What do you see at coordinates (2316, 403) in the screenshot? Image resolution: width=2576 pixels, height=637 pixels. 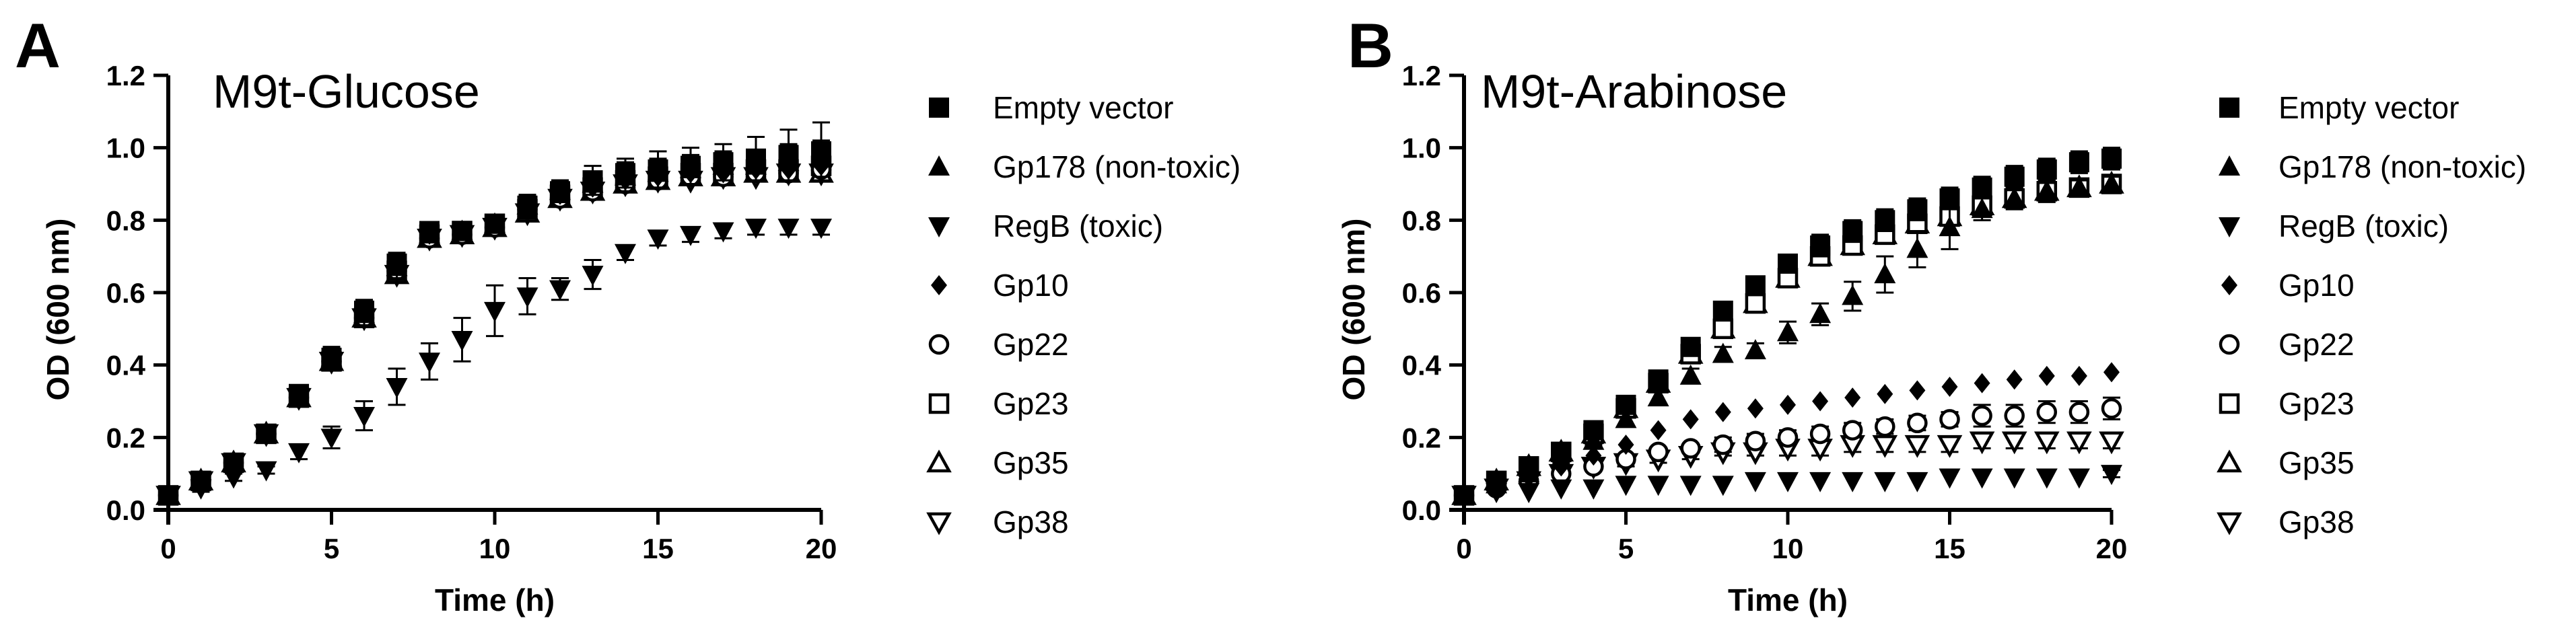 I see `legend-label-gp23: Gp23` at bounding box center [2316, 403].